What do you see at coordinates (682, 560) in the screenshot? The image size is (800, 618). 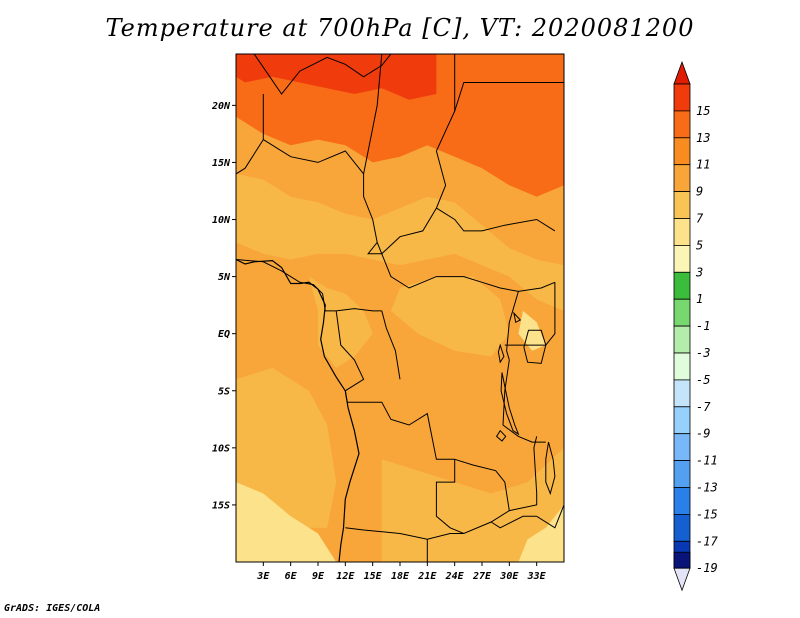 I see `colorbar-bottom-block` at bounding box center [682, 560].